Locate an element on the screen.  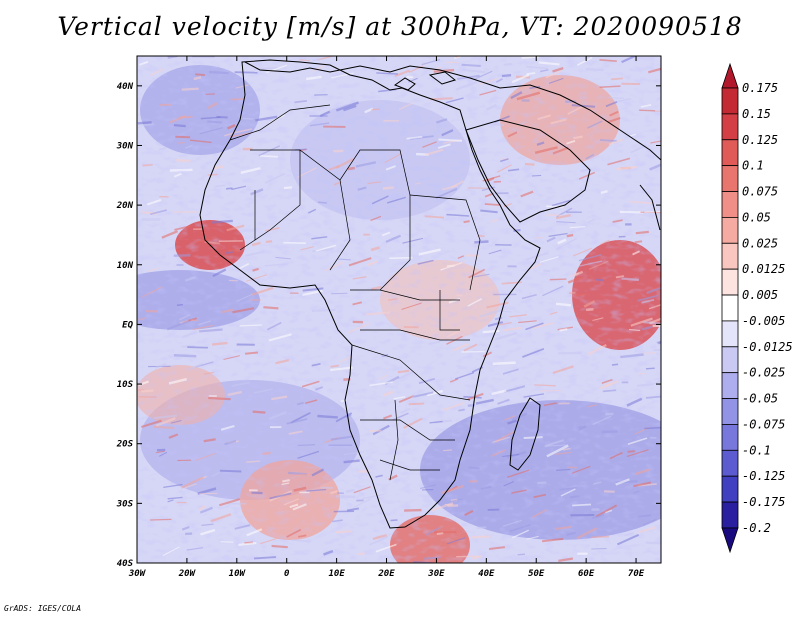
lon-tick-label: 30W is located at coordinates (137, 574).